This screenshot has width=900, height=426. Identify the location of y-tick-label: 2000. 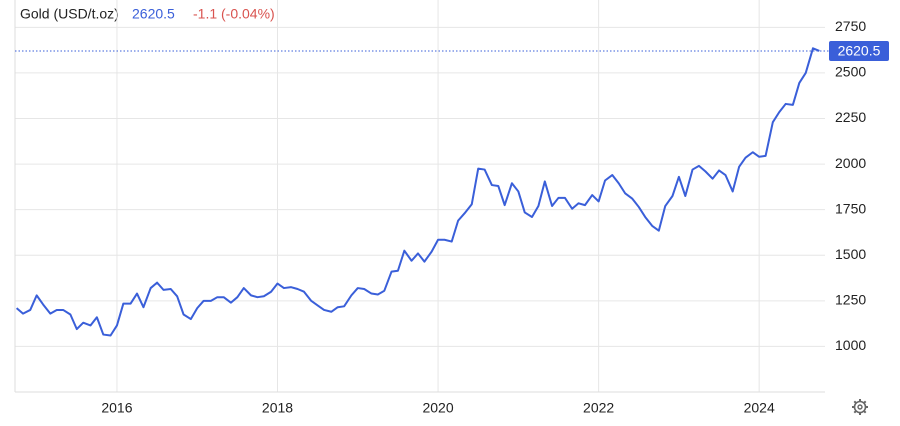
(850, 163).